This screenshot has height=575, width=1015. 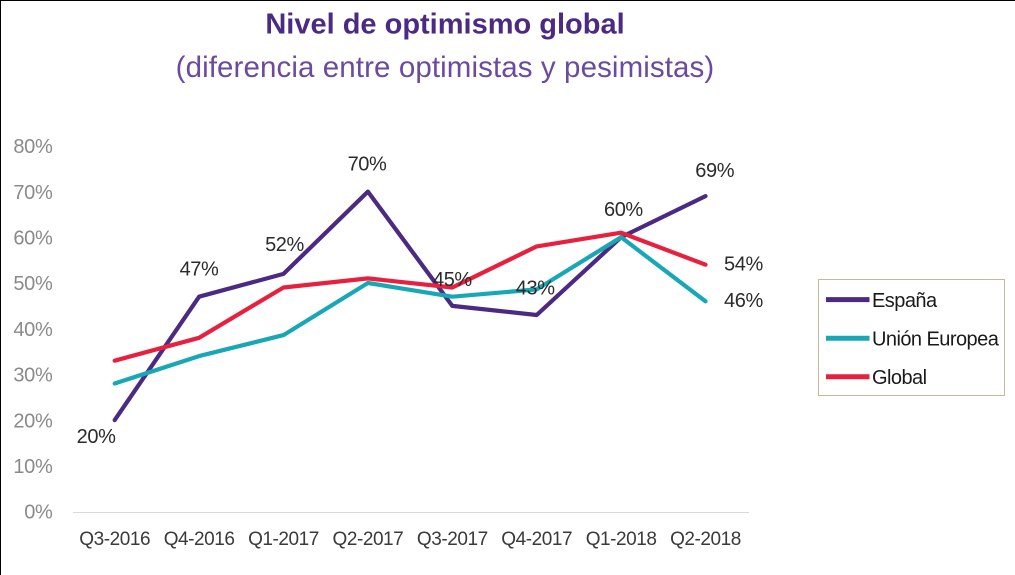 I want to click on svg-text: 30%, so click(x=33, y=376).